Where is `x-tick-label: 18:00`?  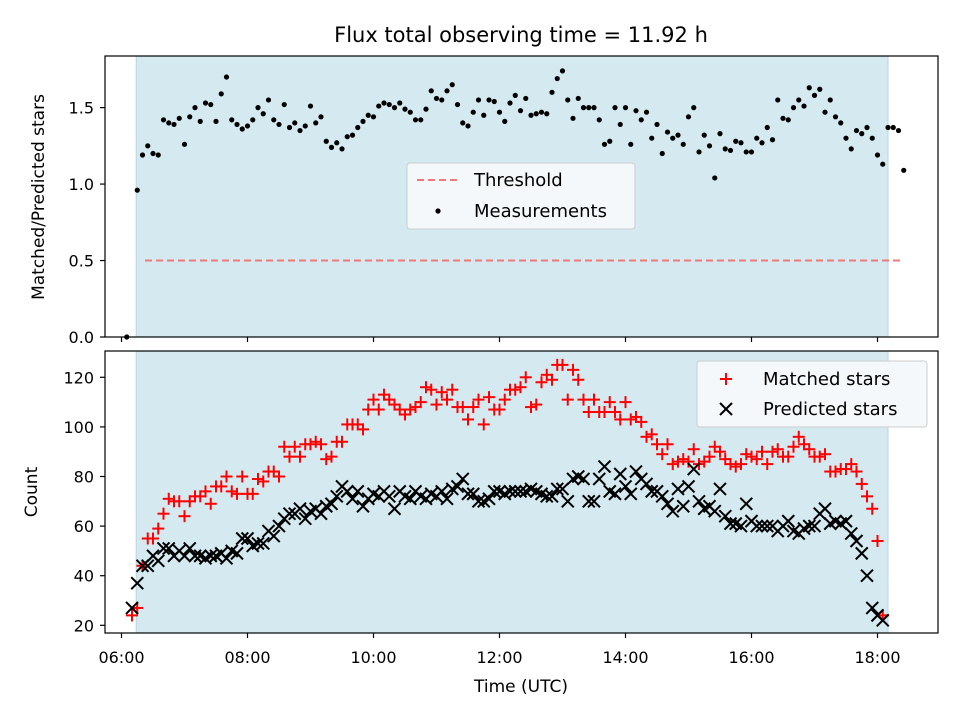 x-tick-label: 18:00 is located at coordinates (877, 657).